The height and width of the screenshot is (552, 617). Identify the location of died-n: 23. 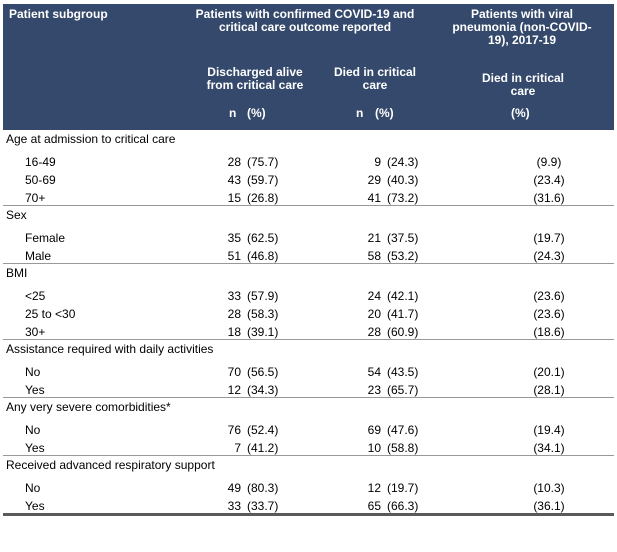
(374, 390).